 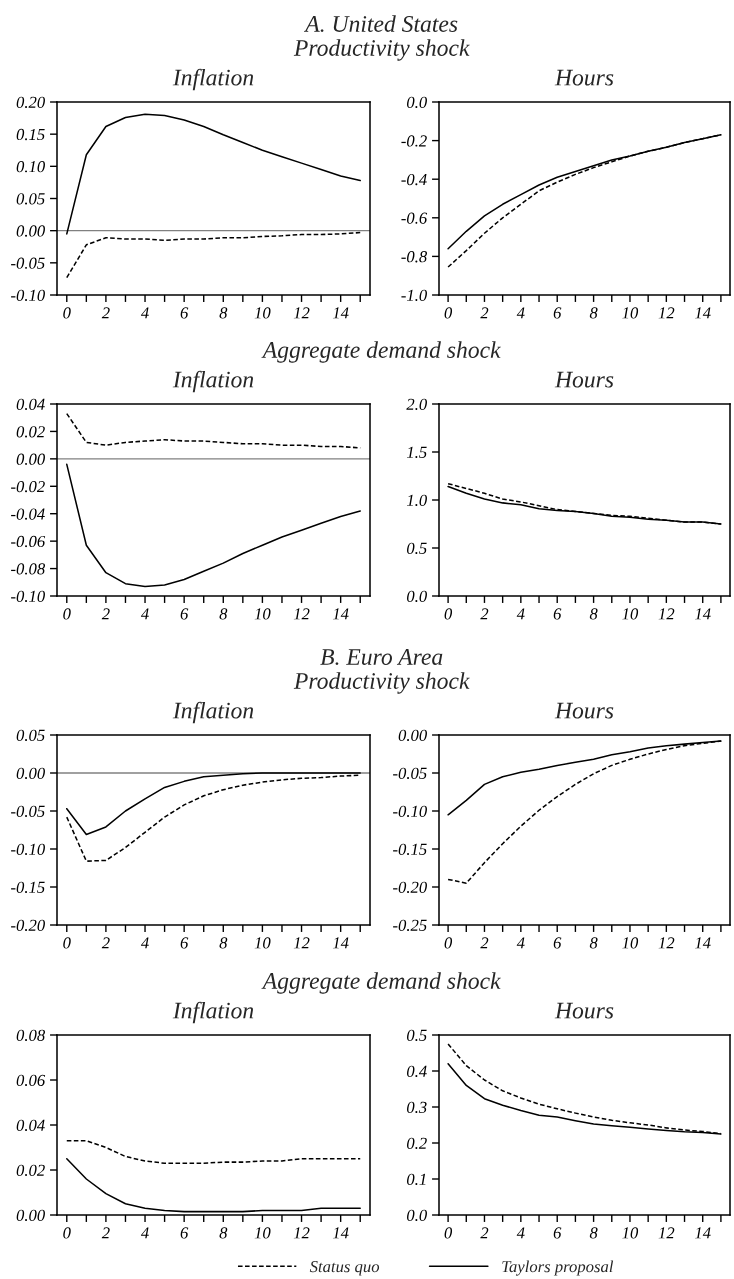 I want to click on y-tick-label: -0.8, so click(x=414, y=257).